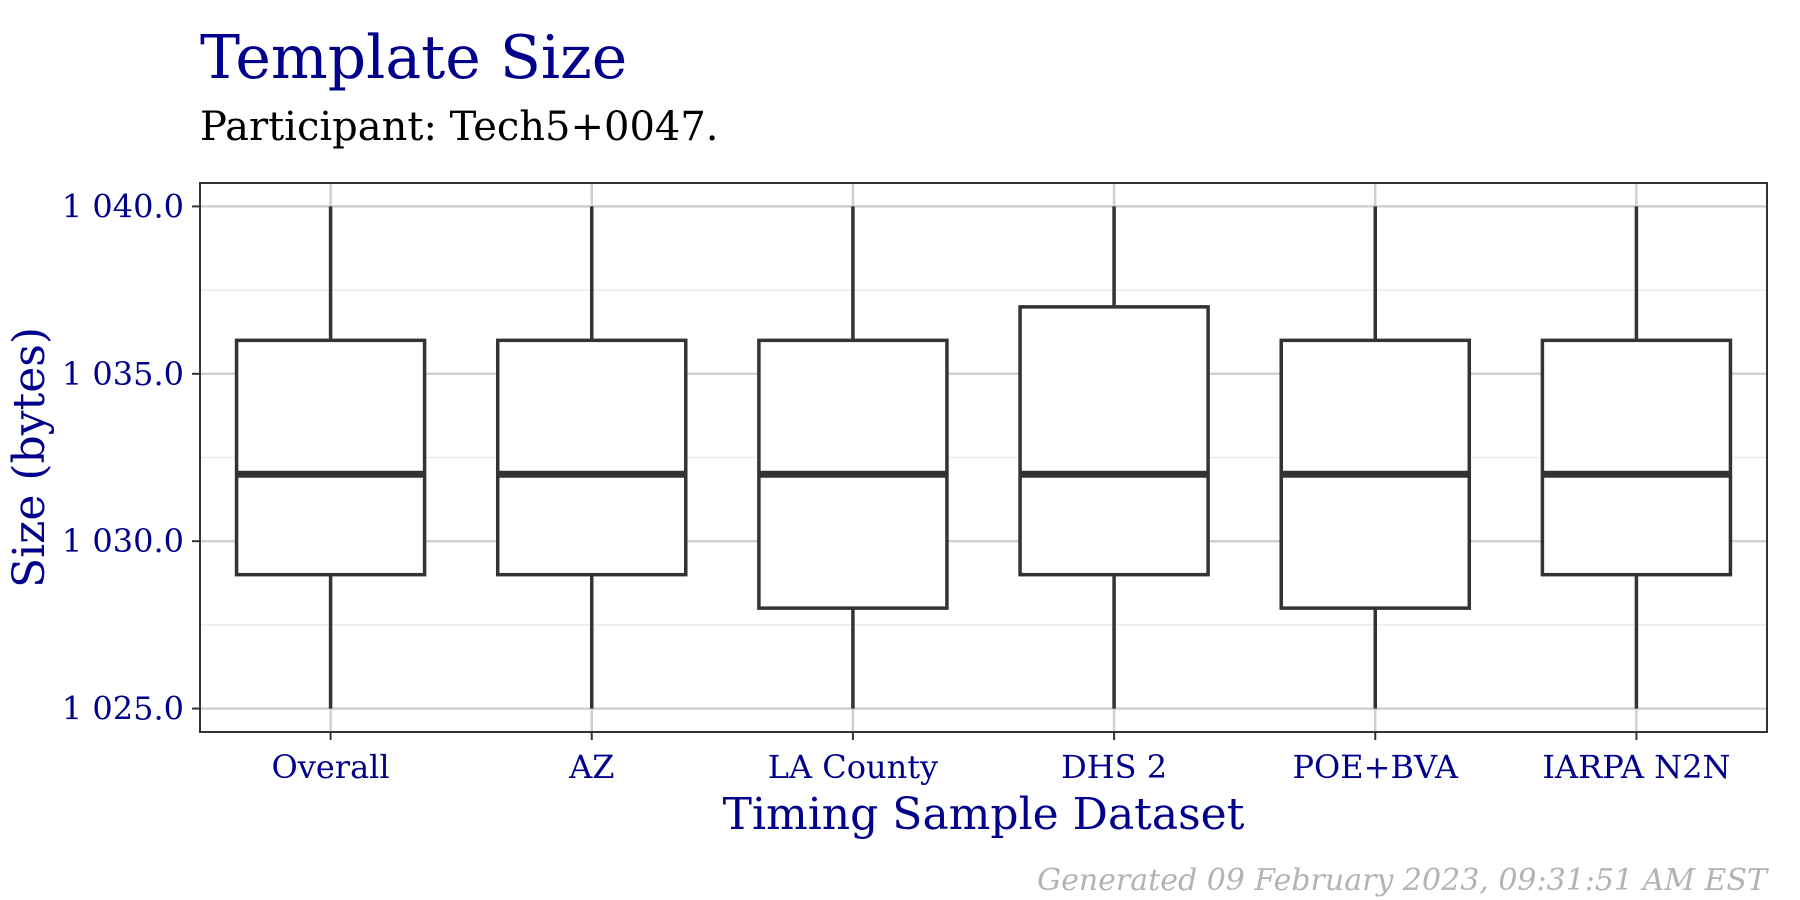 The image size is (1800, 900). I want to click on x-tick-label: Overall, so click(331, 767).